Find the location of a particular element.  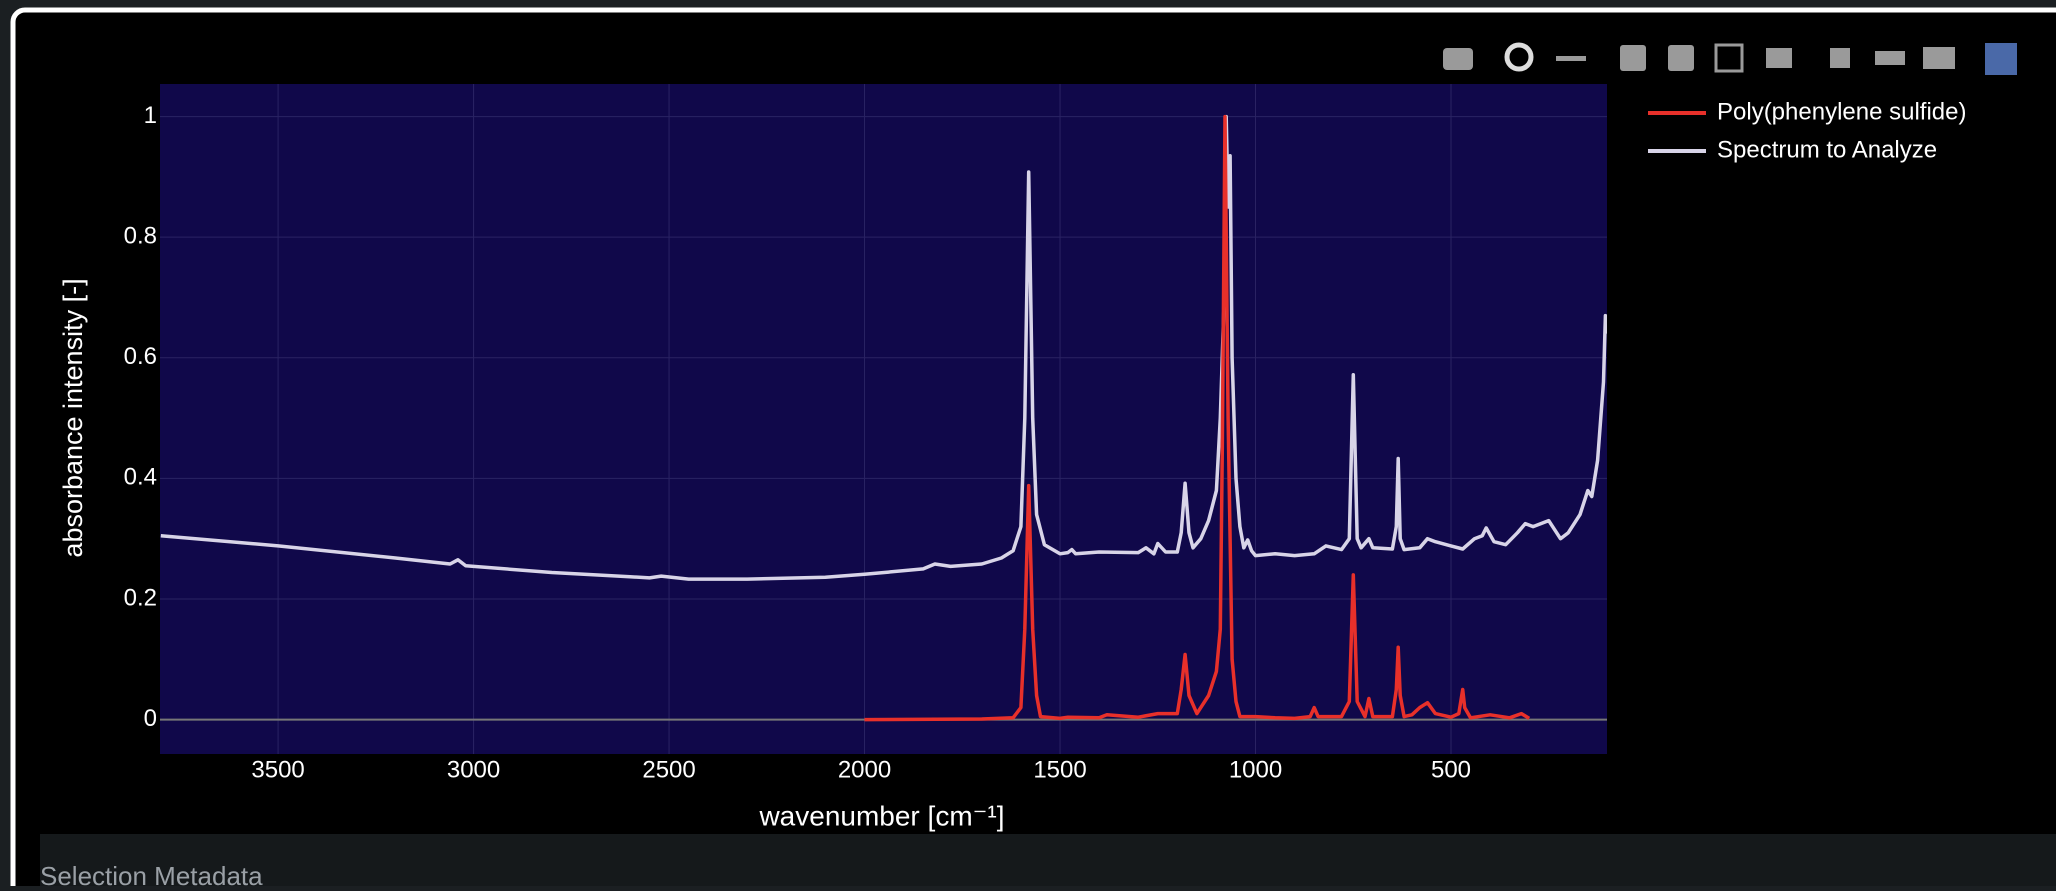

metadata-area is located at coordinates (1048, 860).